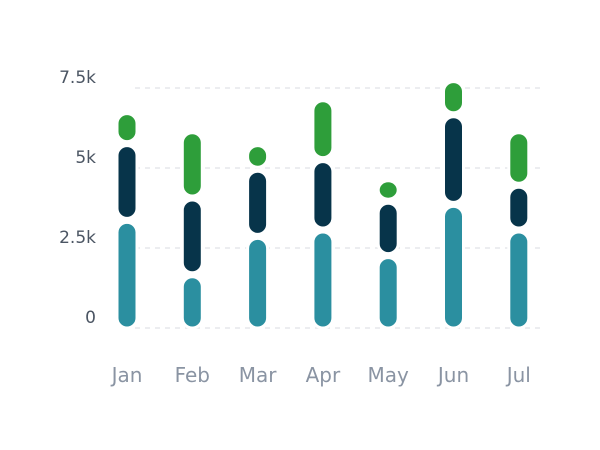 The width and height of the screenshot is (600, 450). I want to click on x-tick-label: Apr, so click(323, 375).